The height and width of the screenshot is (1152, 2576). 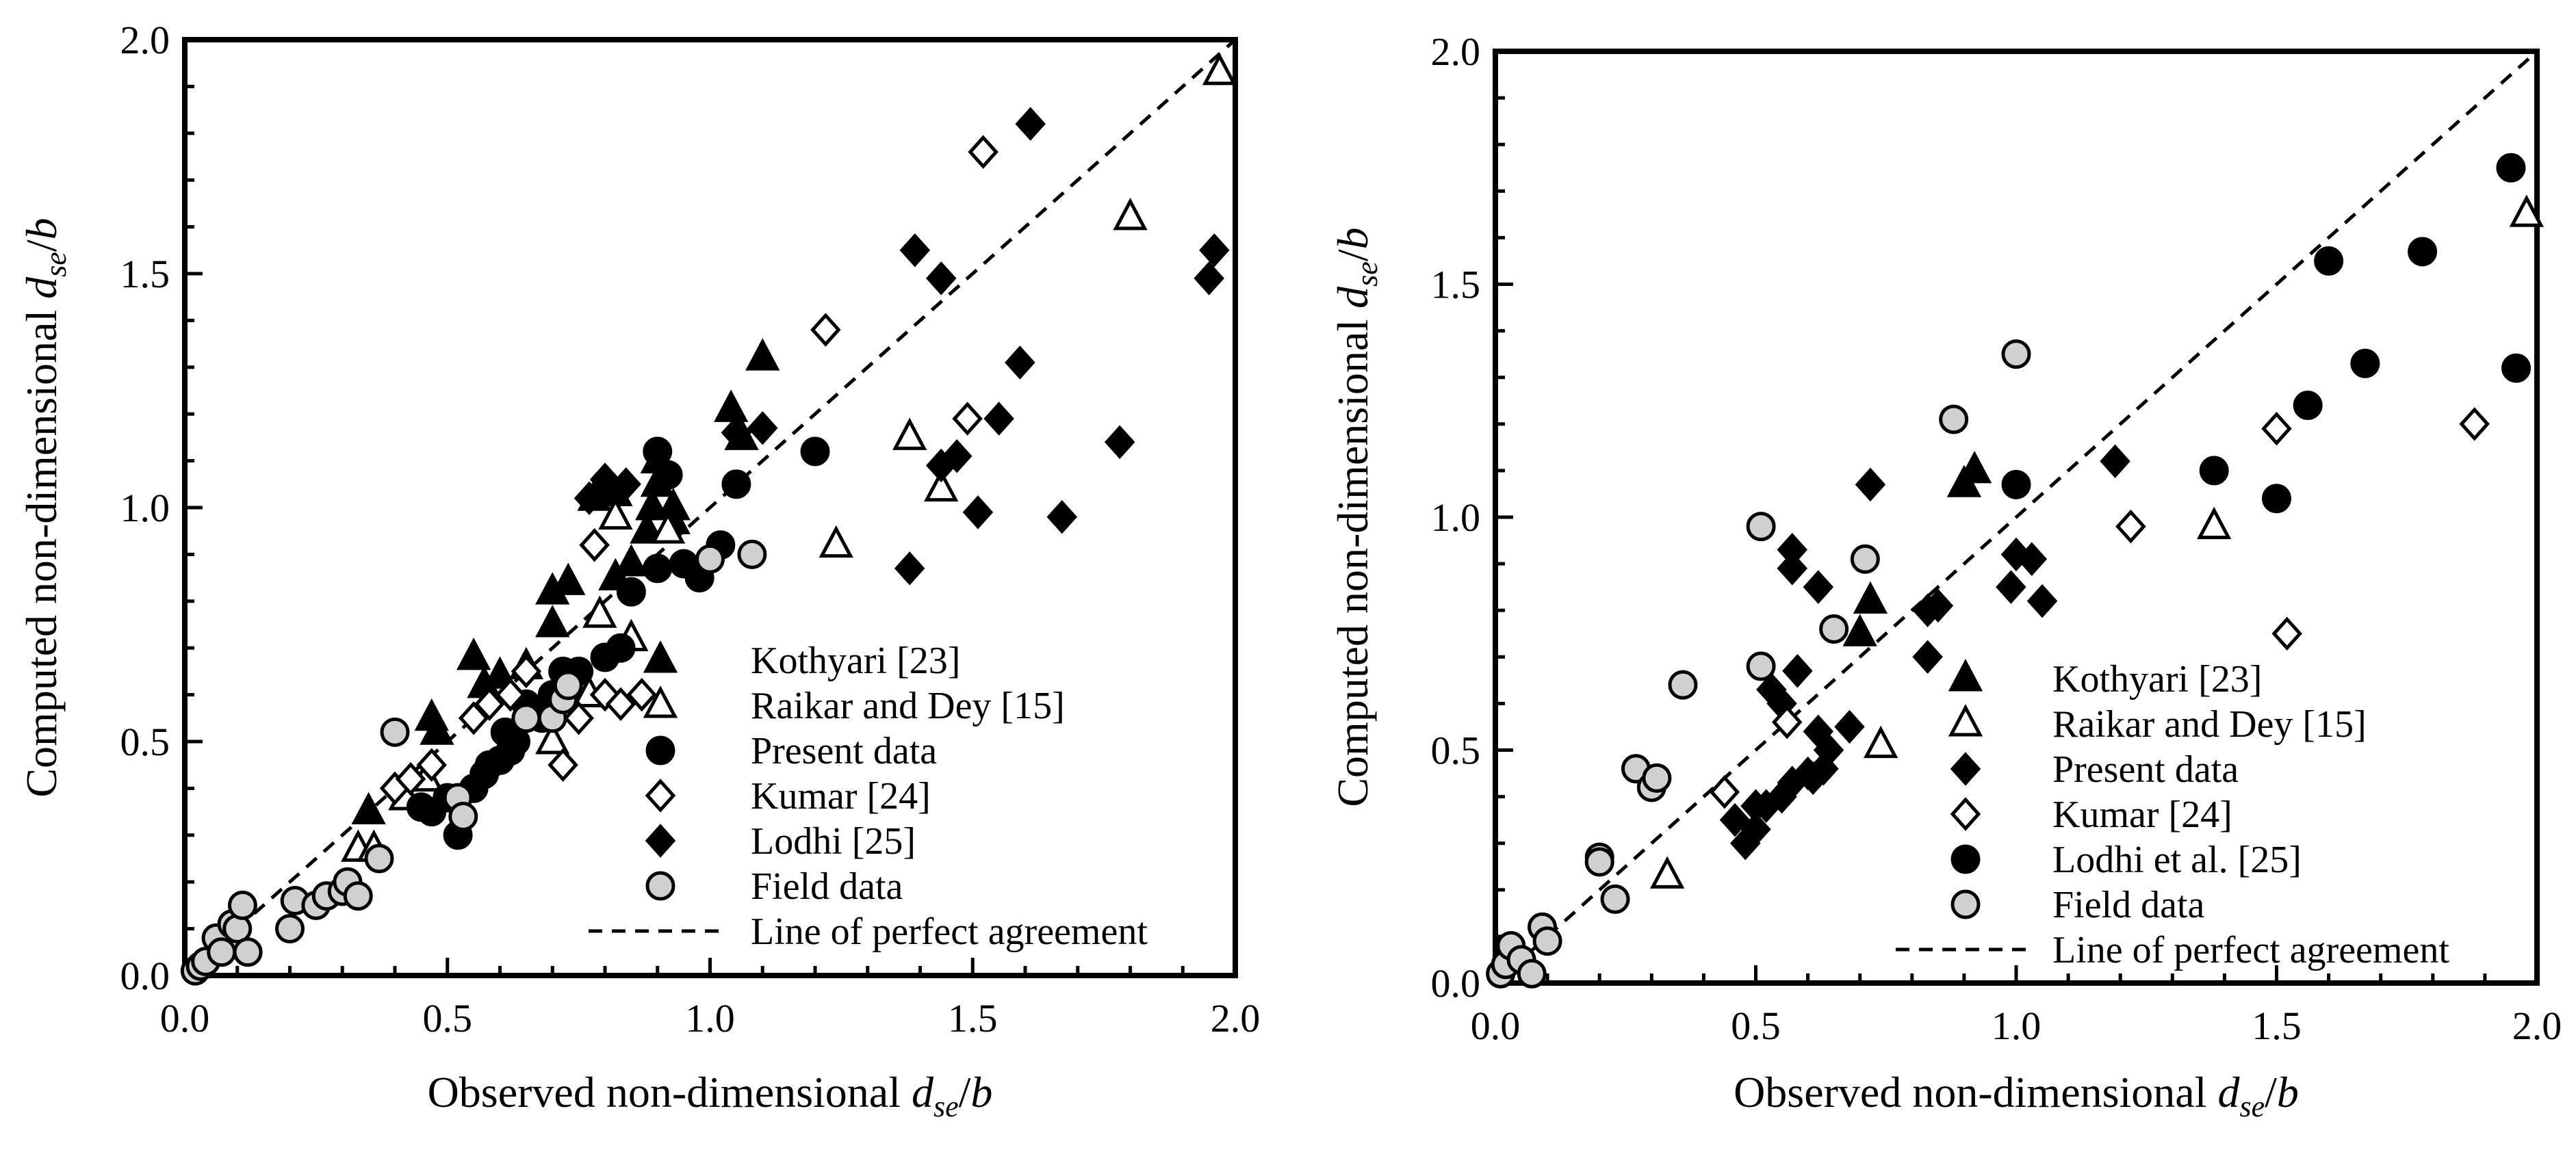 I want to click on legend-label: Kumar [24], so click(x=841, y=796).